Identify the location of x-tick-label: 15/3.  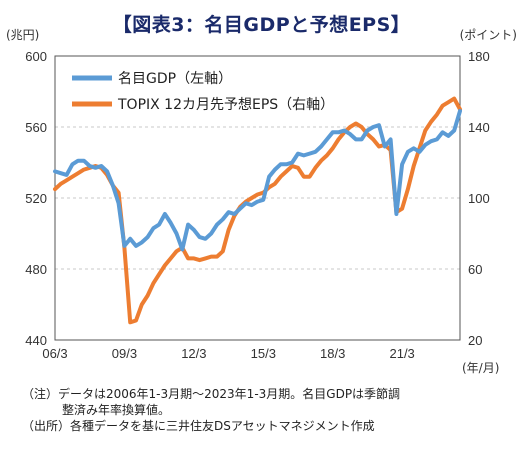
(263, 353).